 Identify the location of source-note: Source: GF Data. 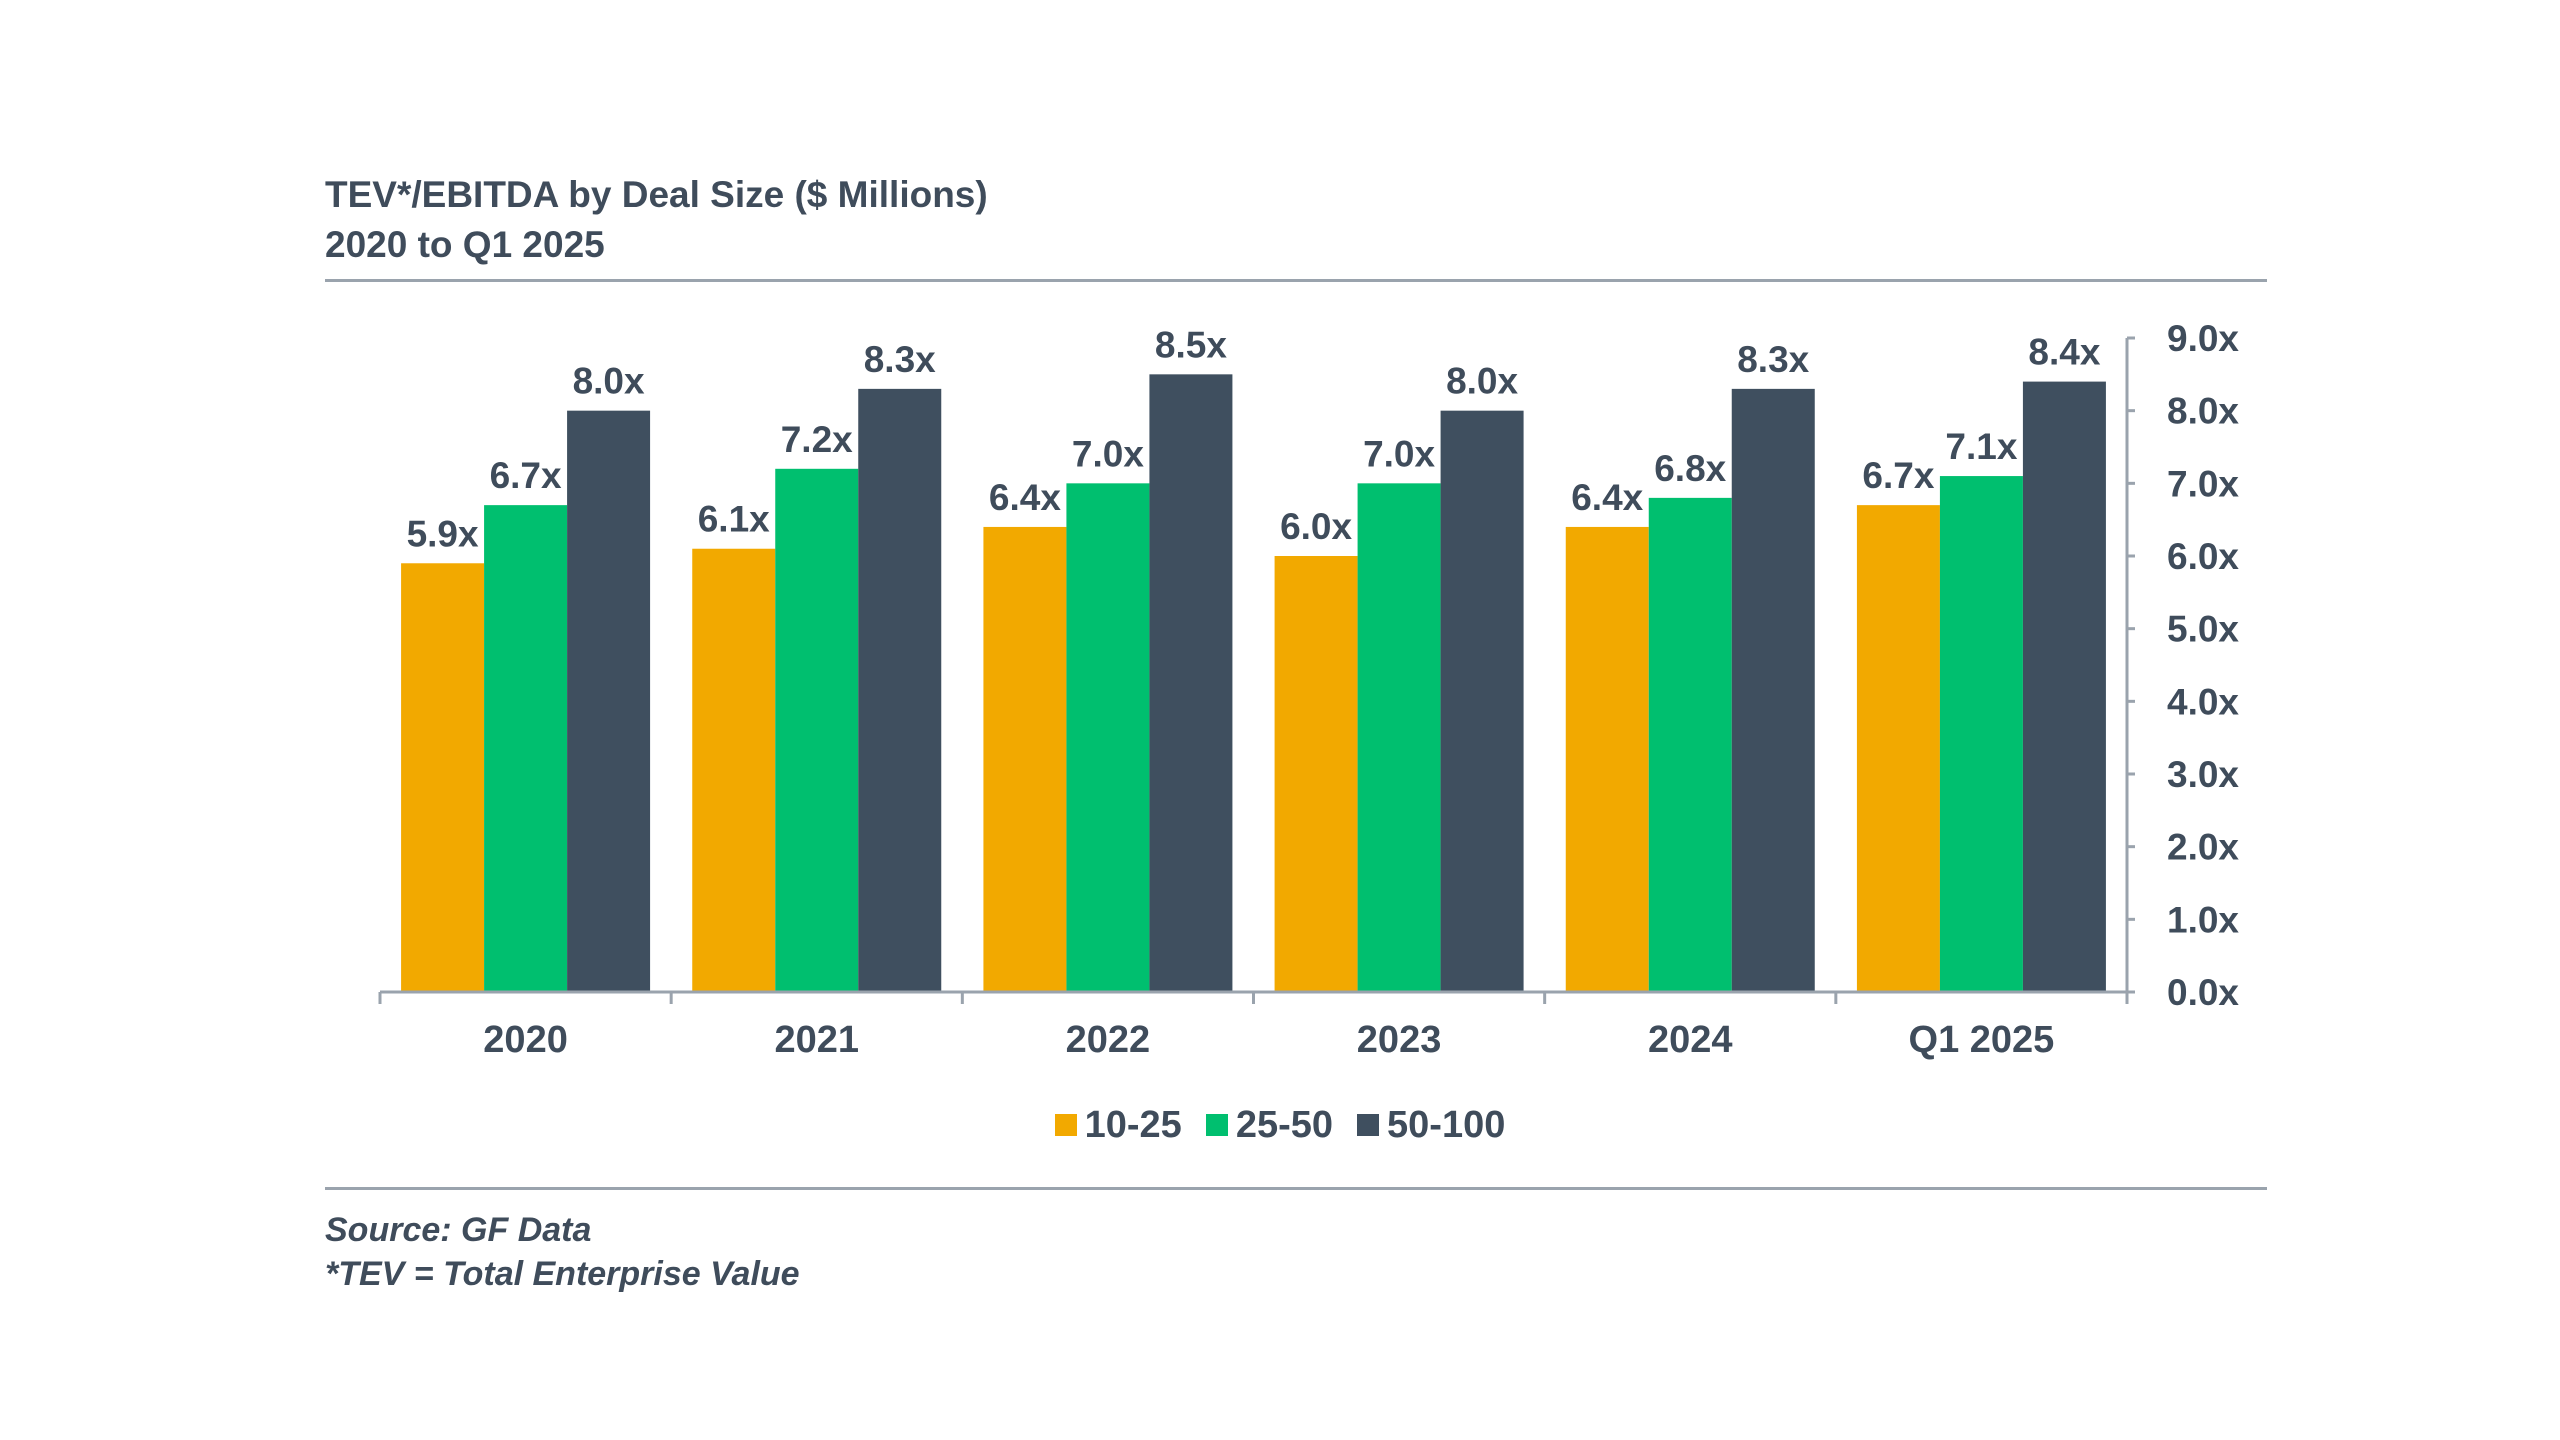
(458, 1230).